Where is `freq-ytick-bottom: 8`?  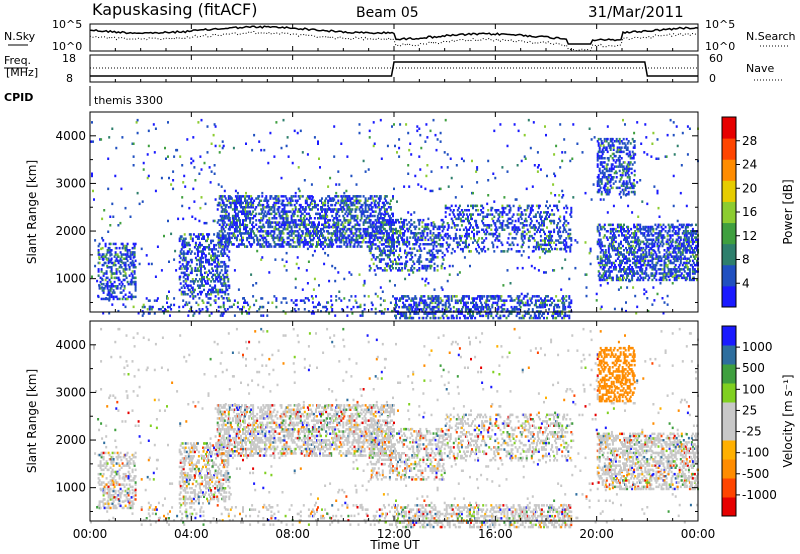
freq-ytick-bottom: 8 is located at coordinates (69, 78).